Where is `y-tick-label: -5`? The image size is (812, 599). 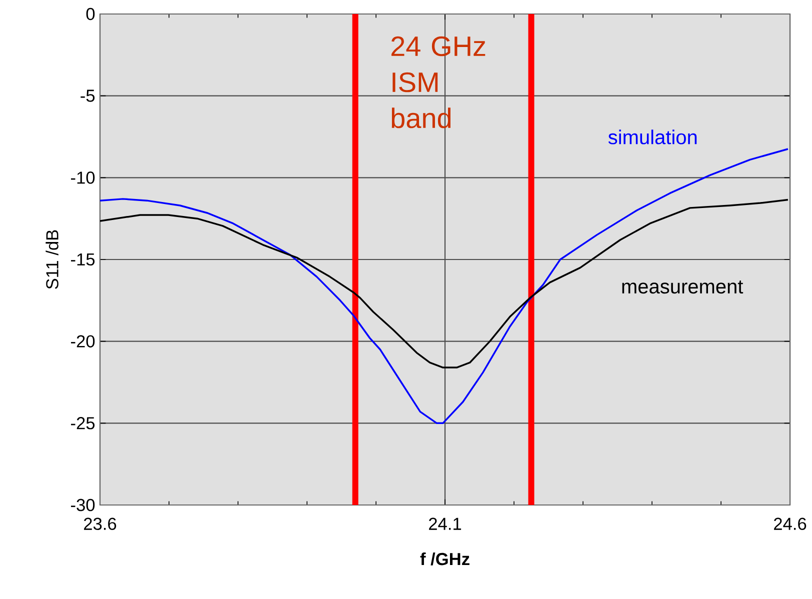
y-tick-label: -5 is located at coordinates (87, 96).